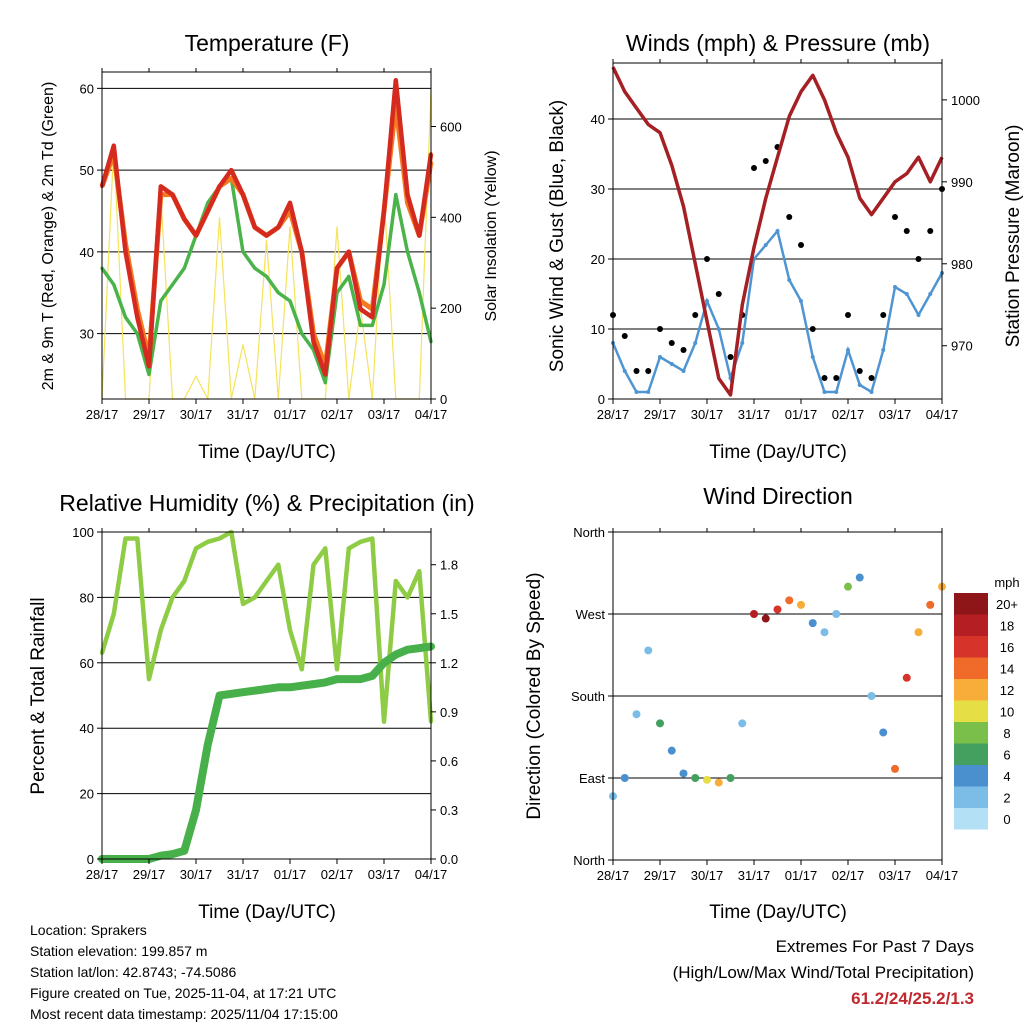 The width and height of the screenshot is (1024, 1025). I want to click on y-tick-label: West, so click(591, 614).